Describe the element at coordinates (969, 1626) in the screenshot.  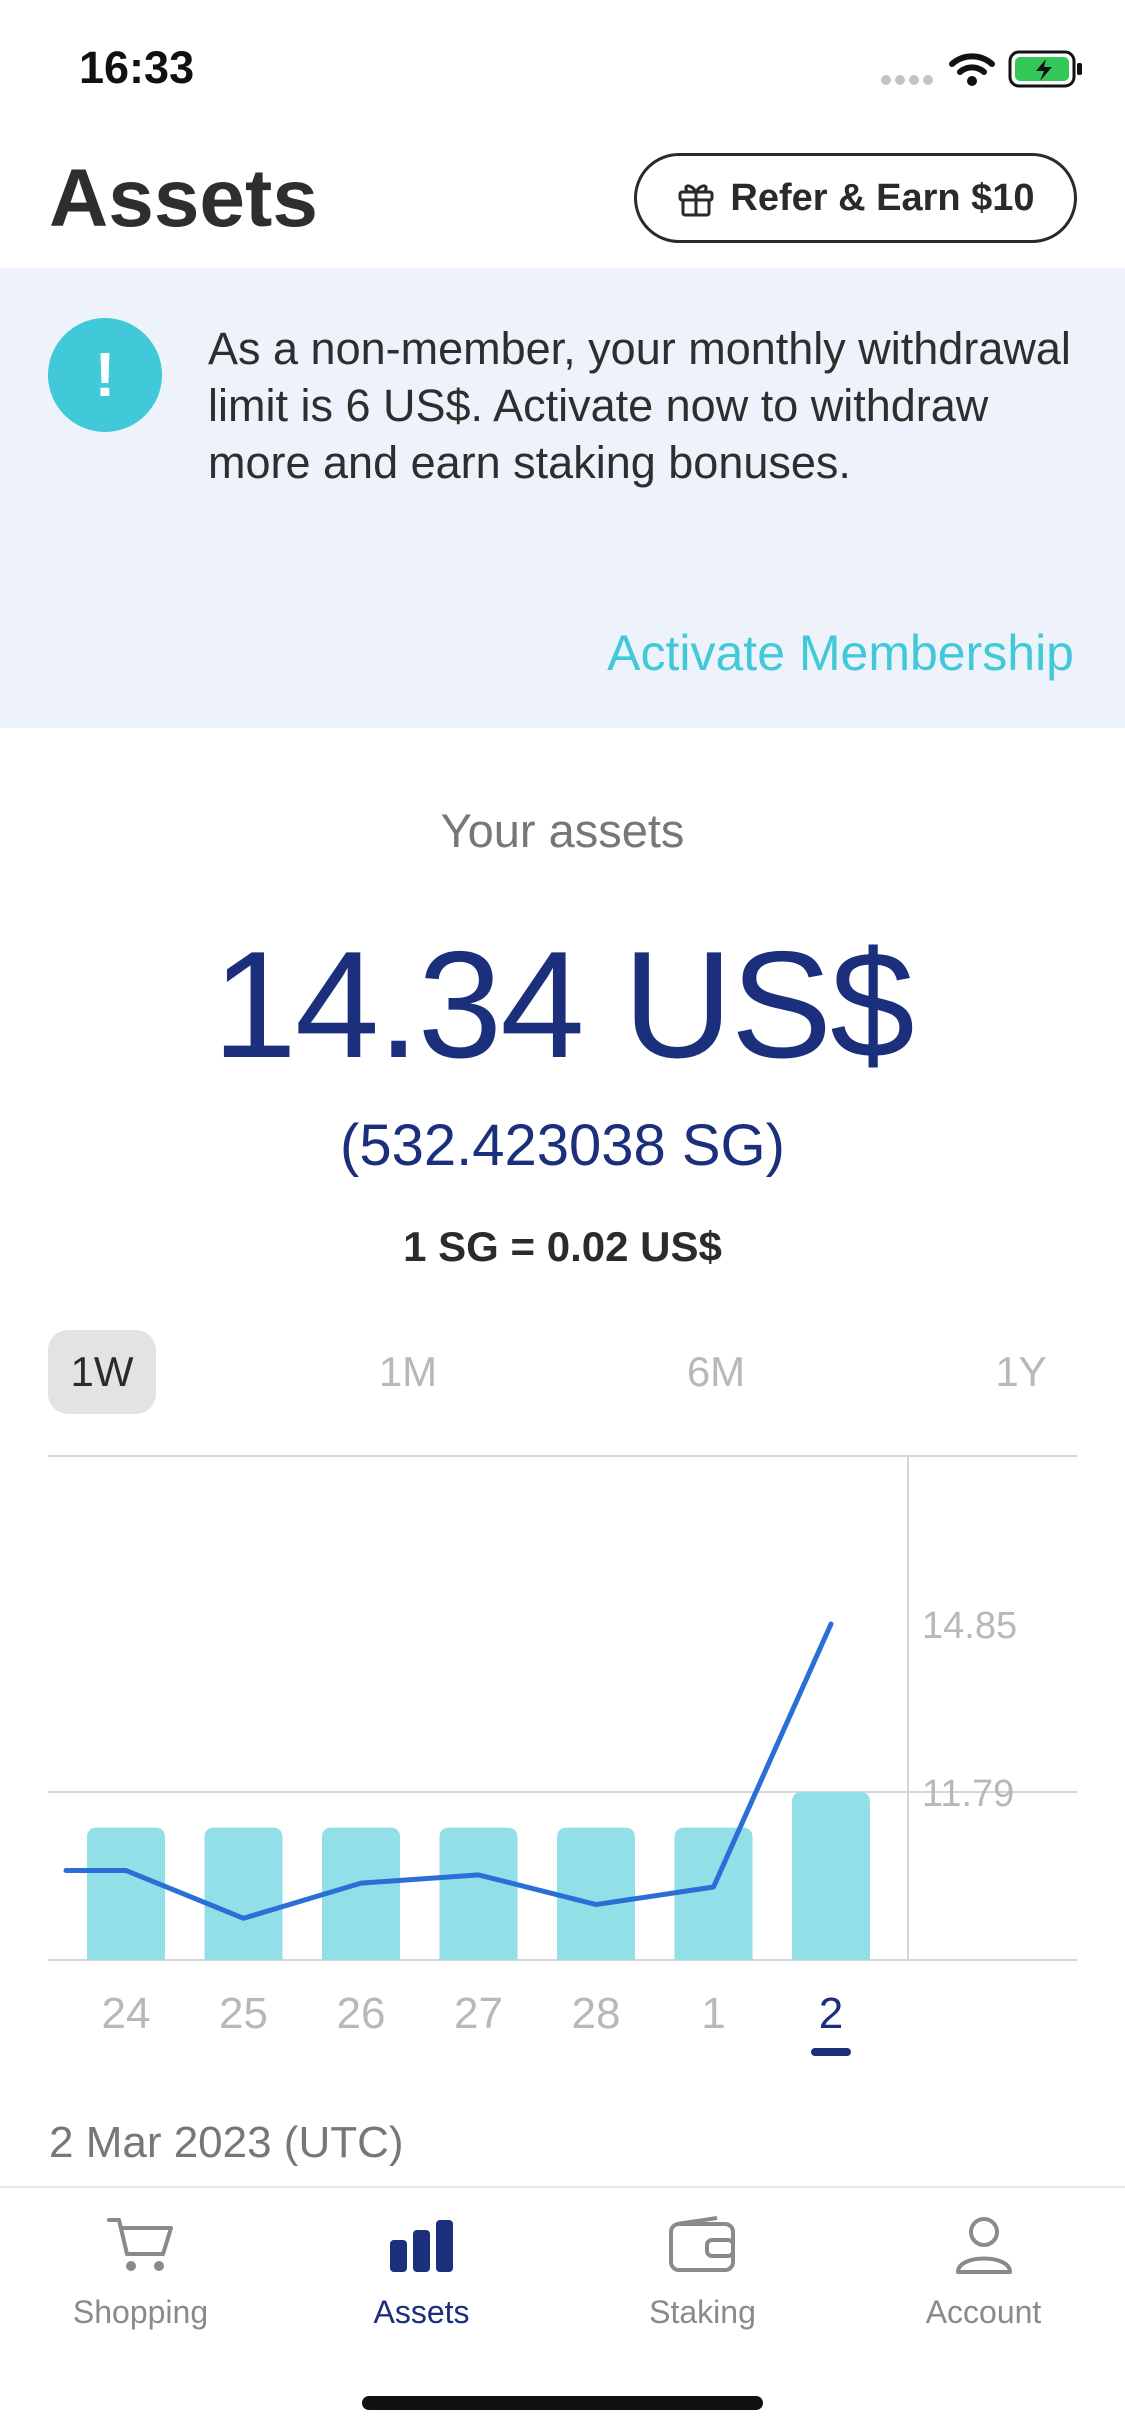
I see `y-tick-label: 14.85` at that location.